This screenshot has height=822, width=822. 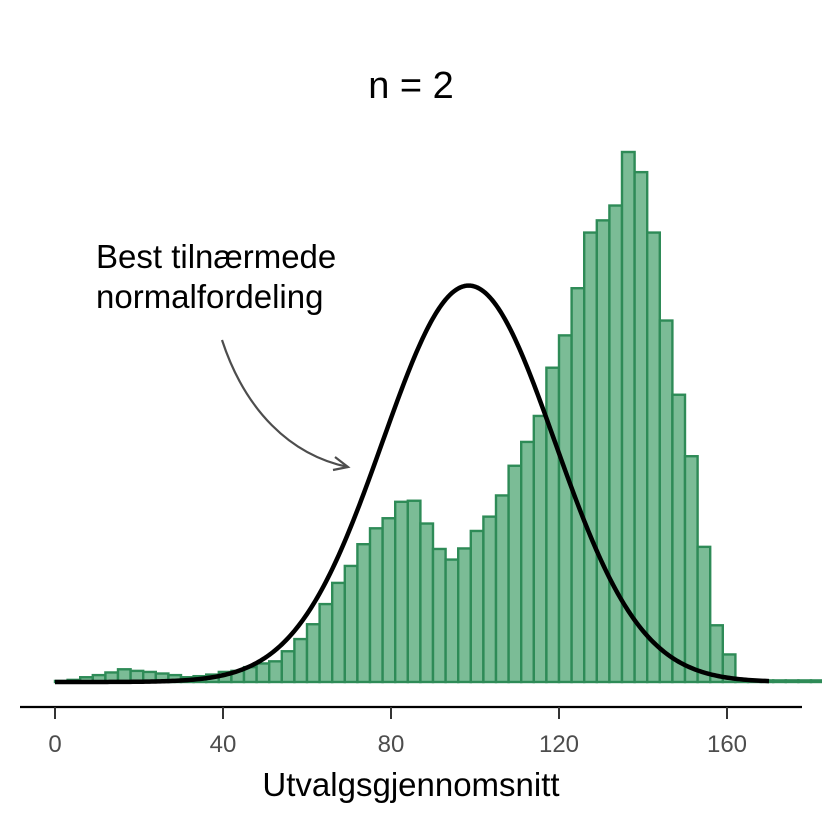 What do you see at coordinates (209, 296) in the screenshot?
I see `annotation-line-2: normalfordeling` at bounding box center [209, 296].